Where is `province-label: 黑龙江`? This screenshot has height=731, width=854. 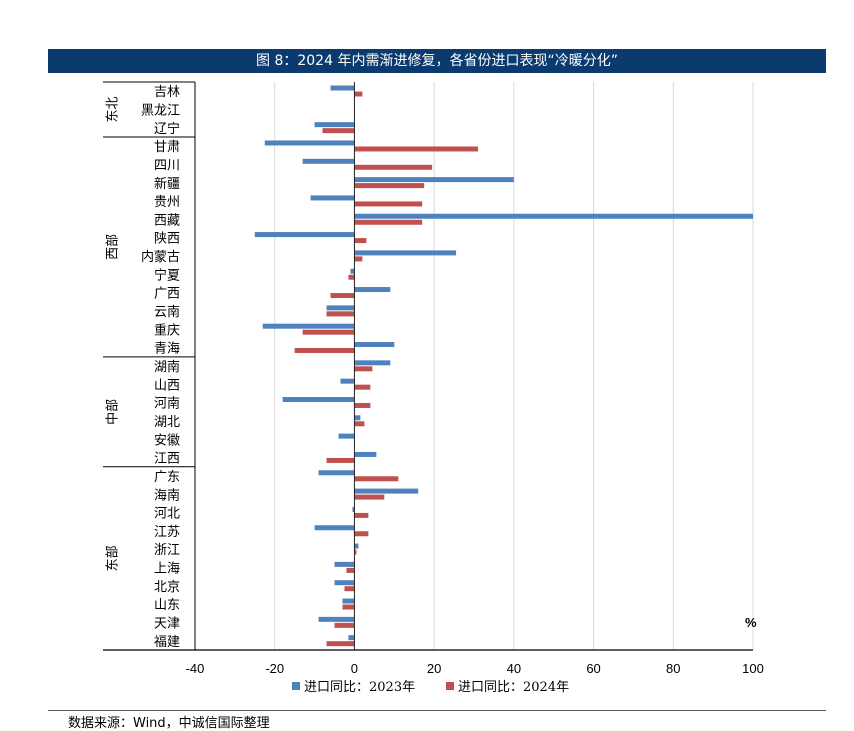 province-label: 黑龙江 is located at coordinates (160, 110).